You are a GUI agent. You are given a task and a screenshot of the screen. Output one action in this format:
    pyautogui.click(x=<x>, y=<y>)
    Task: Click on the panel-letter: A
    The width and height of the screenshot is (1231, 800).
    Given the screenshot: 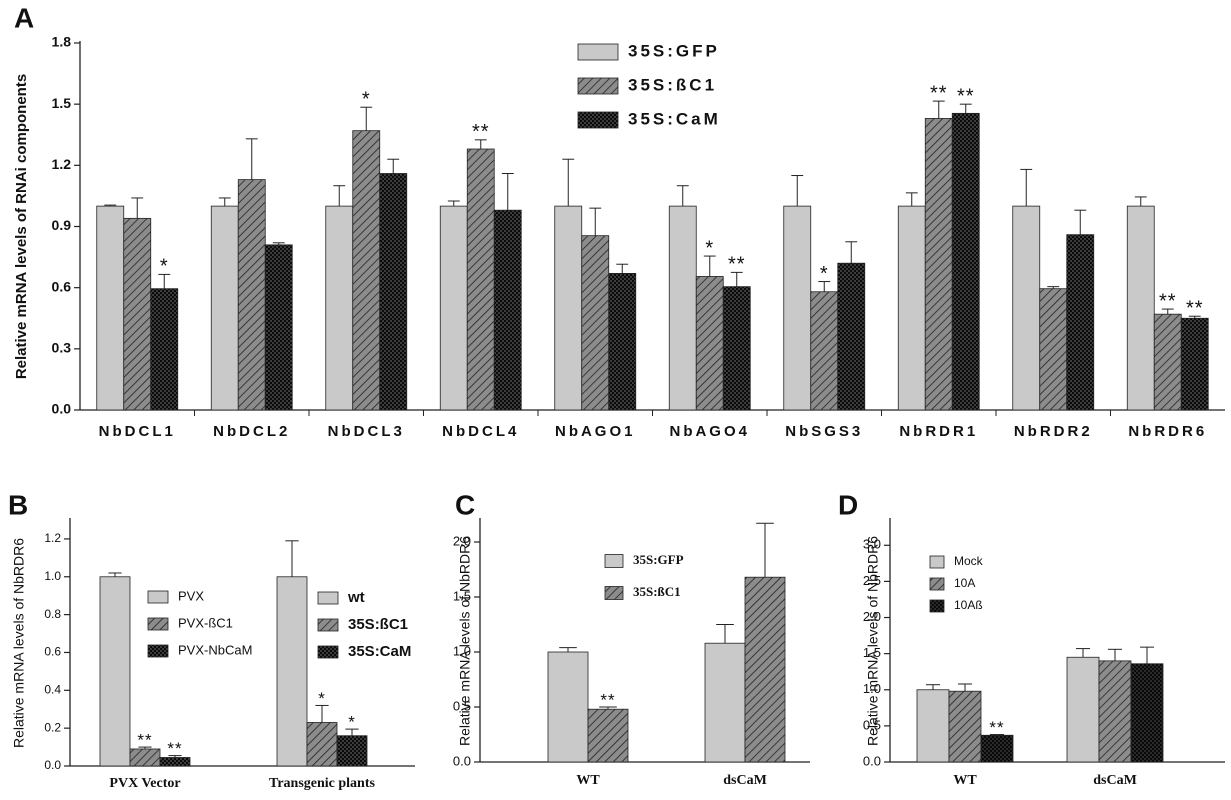 What is the action you would take?
    pyautogui.click(x=24, y=17)
    